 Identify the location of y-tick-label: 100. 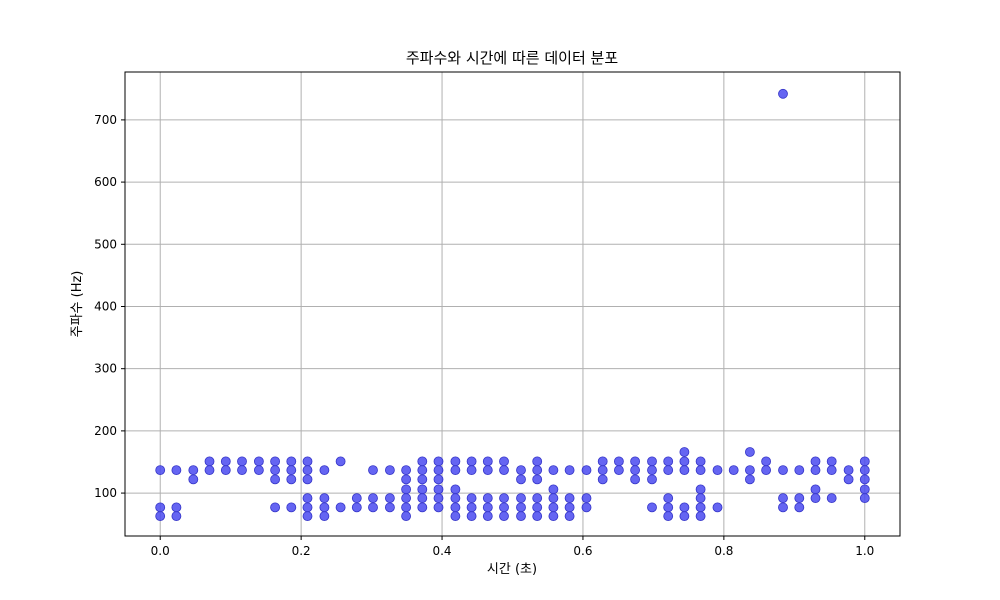
(105, 493).